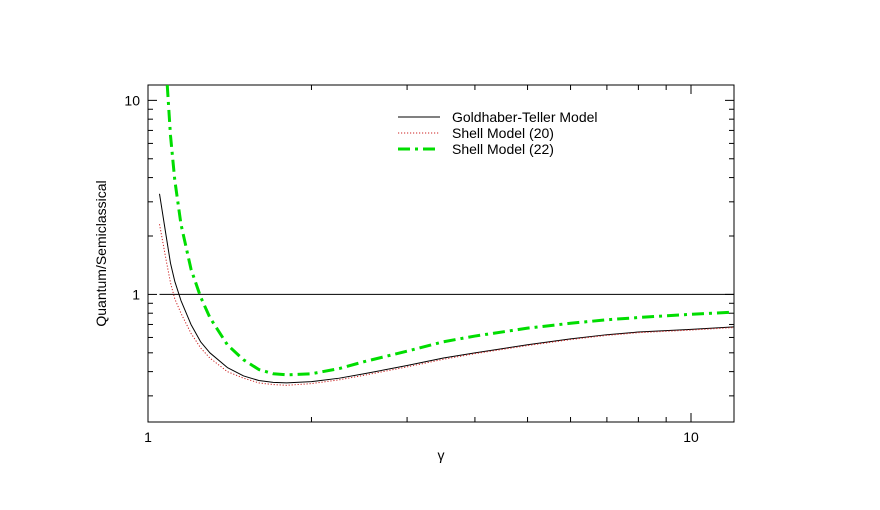  Describe the element at coordinates (503, 133) in the screenshot. I see `legend-label-shell-model-20: Shell Model (20)` at that location.